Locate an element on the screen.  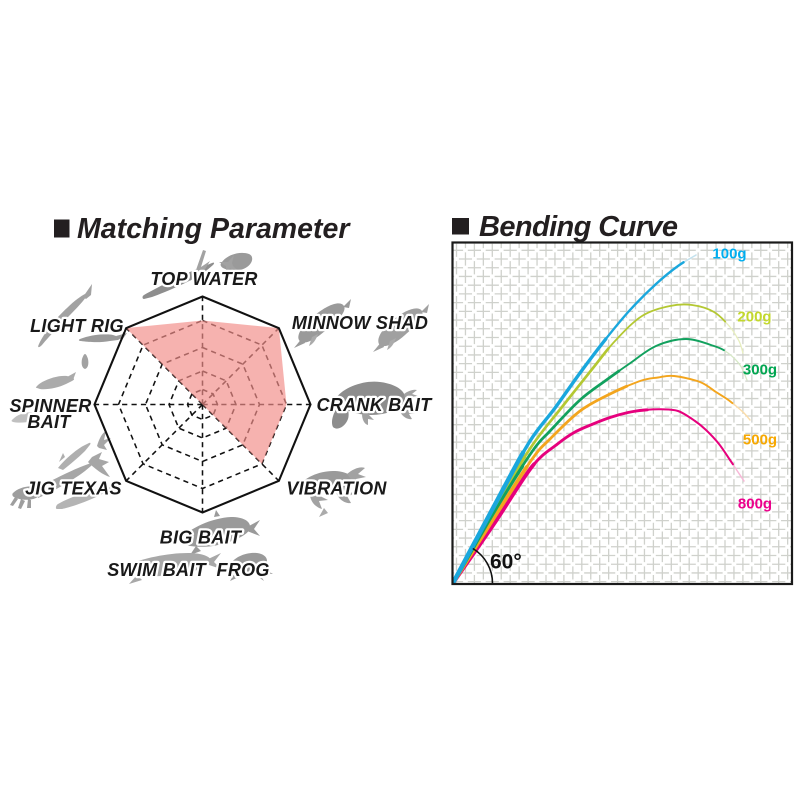
svg-text: MINNOW SHAD is located at coordinates (360, 323).